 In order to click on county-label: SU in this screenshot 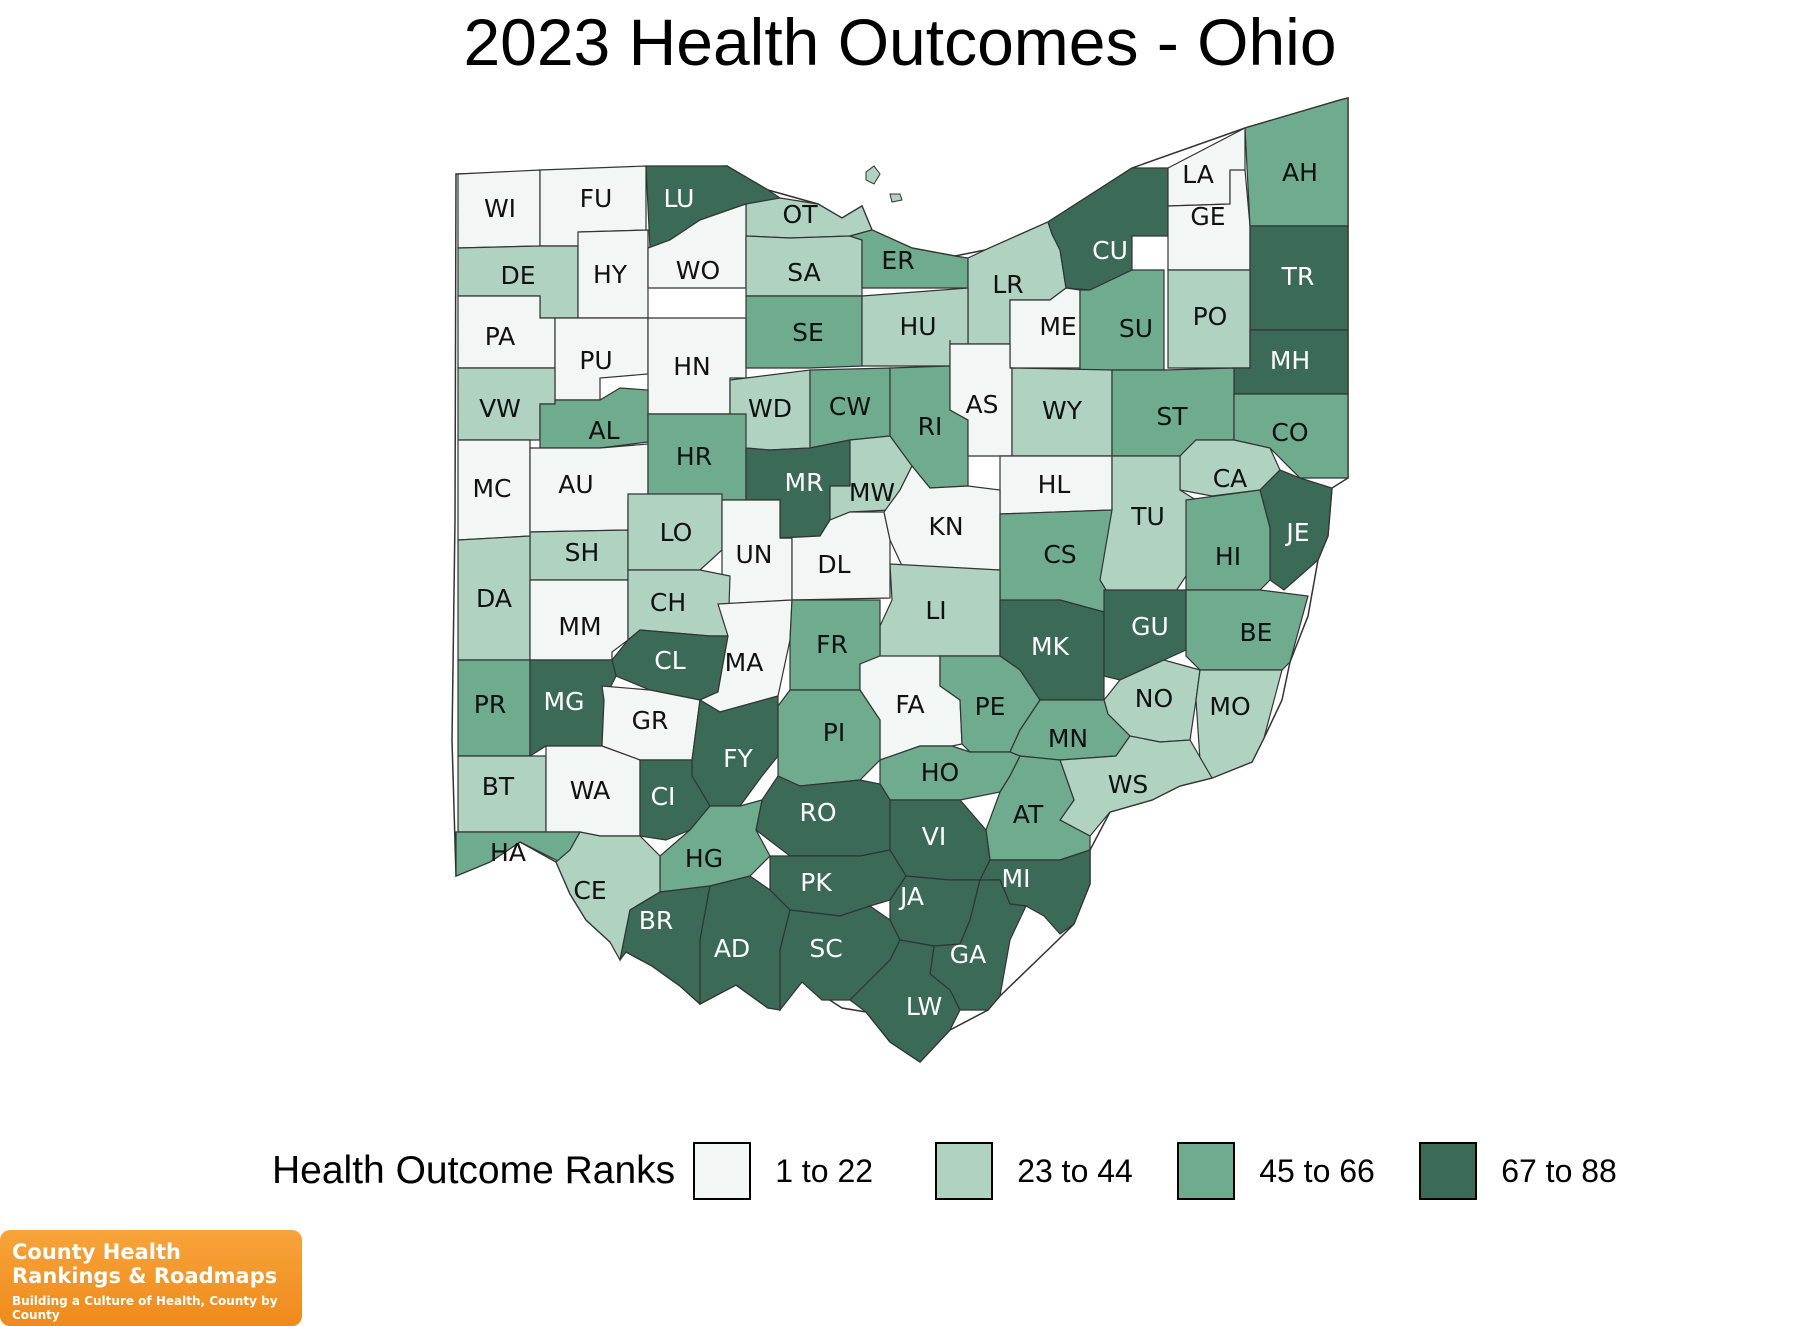, I will do `click(1136, 328)`.